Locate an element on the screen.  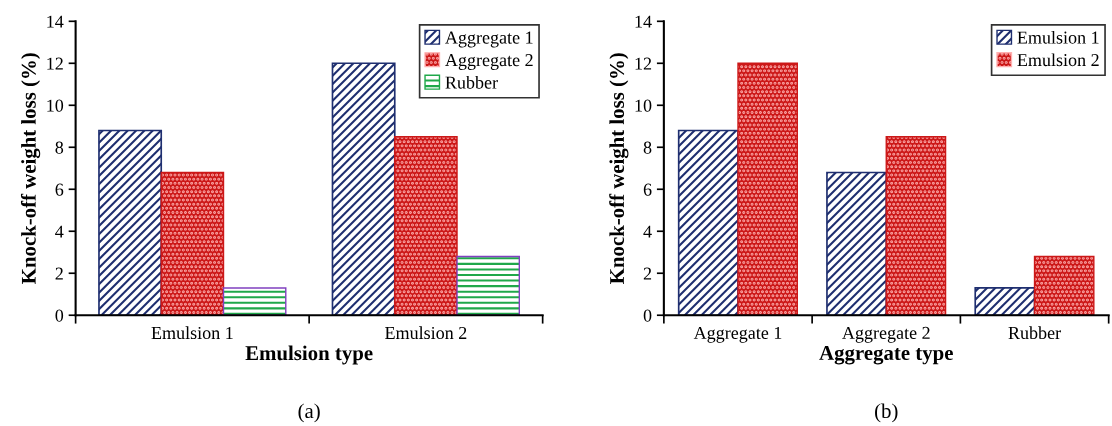
legend-label: Emulsion 2 is located at coordinates (1058, 60).